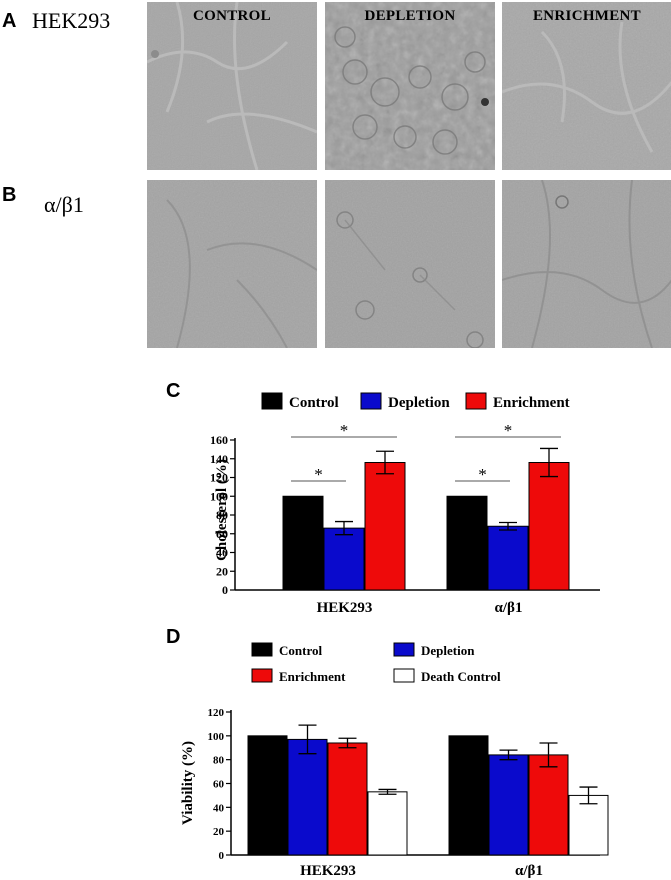 The image size is (671, 880). What do you see at coordinates (344, 430) in the screenshot?
I see `chart-c-significance-hek293-enrichment-label: *` at bounding box center [344, 430].